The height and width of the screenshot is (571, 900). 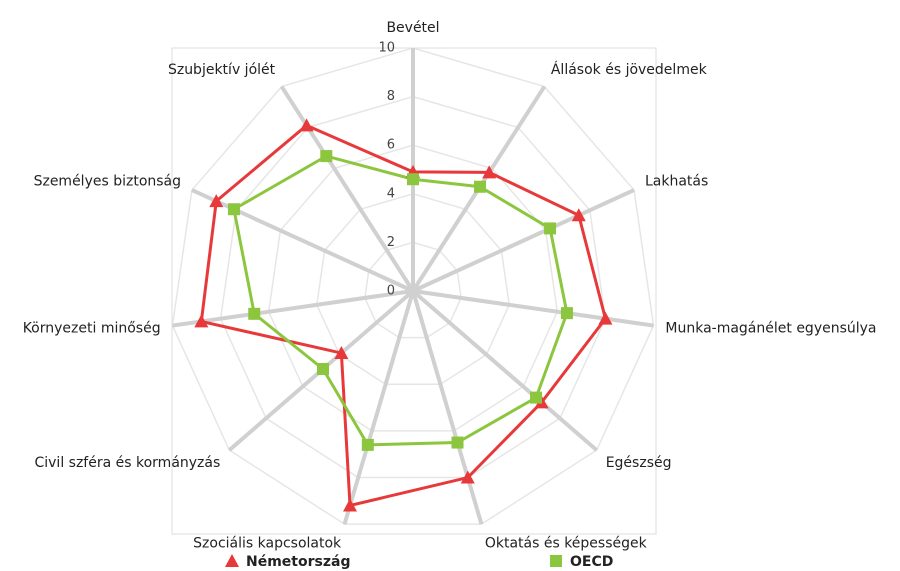 I want to click on category-label: Civil szféra és kormányzás, so click(x=127, y=463).